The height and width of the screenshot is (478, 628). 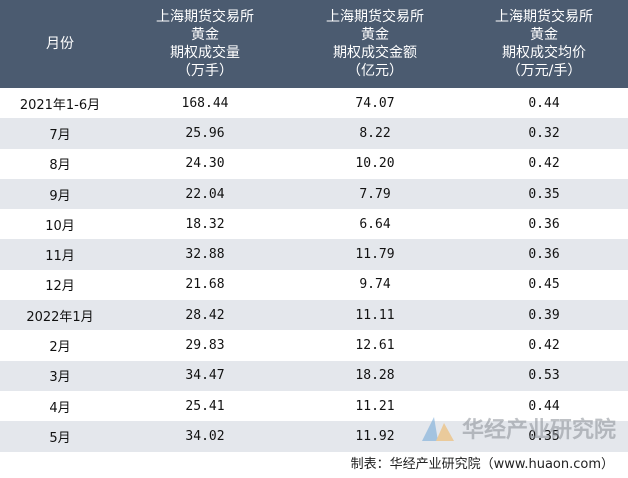 What do you see at coordinates (375, 346) in the screenshot?
I see `table-cell: 12.61` at bounding box center [375, 346].